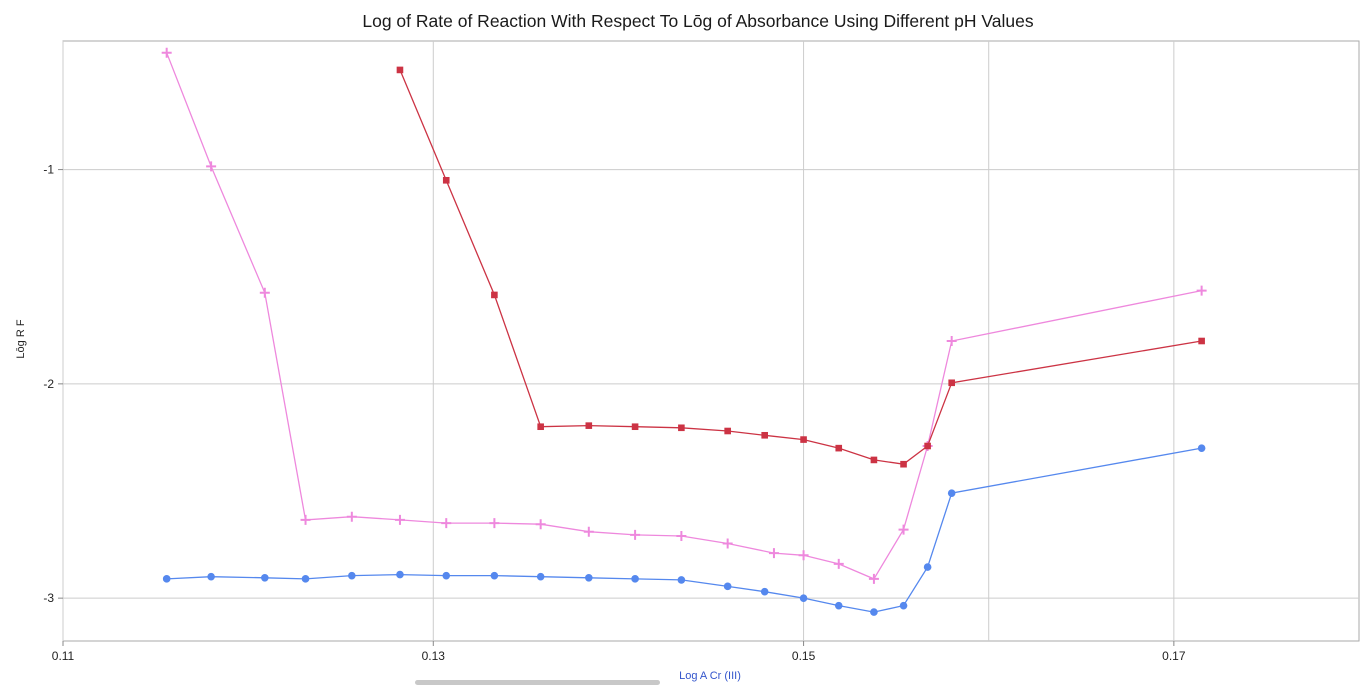 The height and width of the screenshot is (685, 1368). What do you see at coordinates (804, 656) in the screenshot?
I see `x-tick-label: 0.15` at bounding box center [804, 656].